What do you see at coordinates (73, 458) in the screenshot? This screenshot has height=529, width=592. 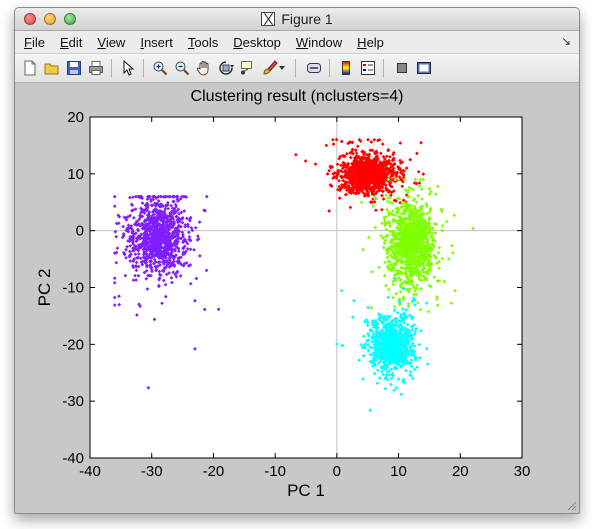 I see `y-tick-label: -40` at bounding box center [73, 458].